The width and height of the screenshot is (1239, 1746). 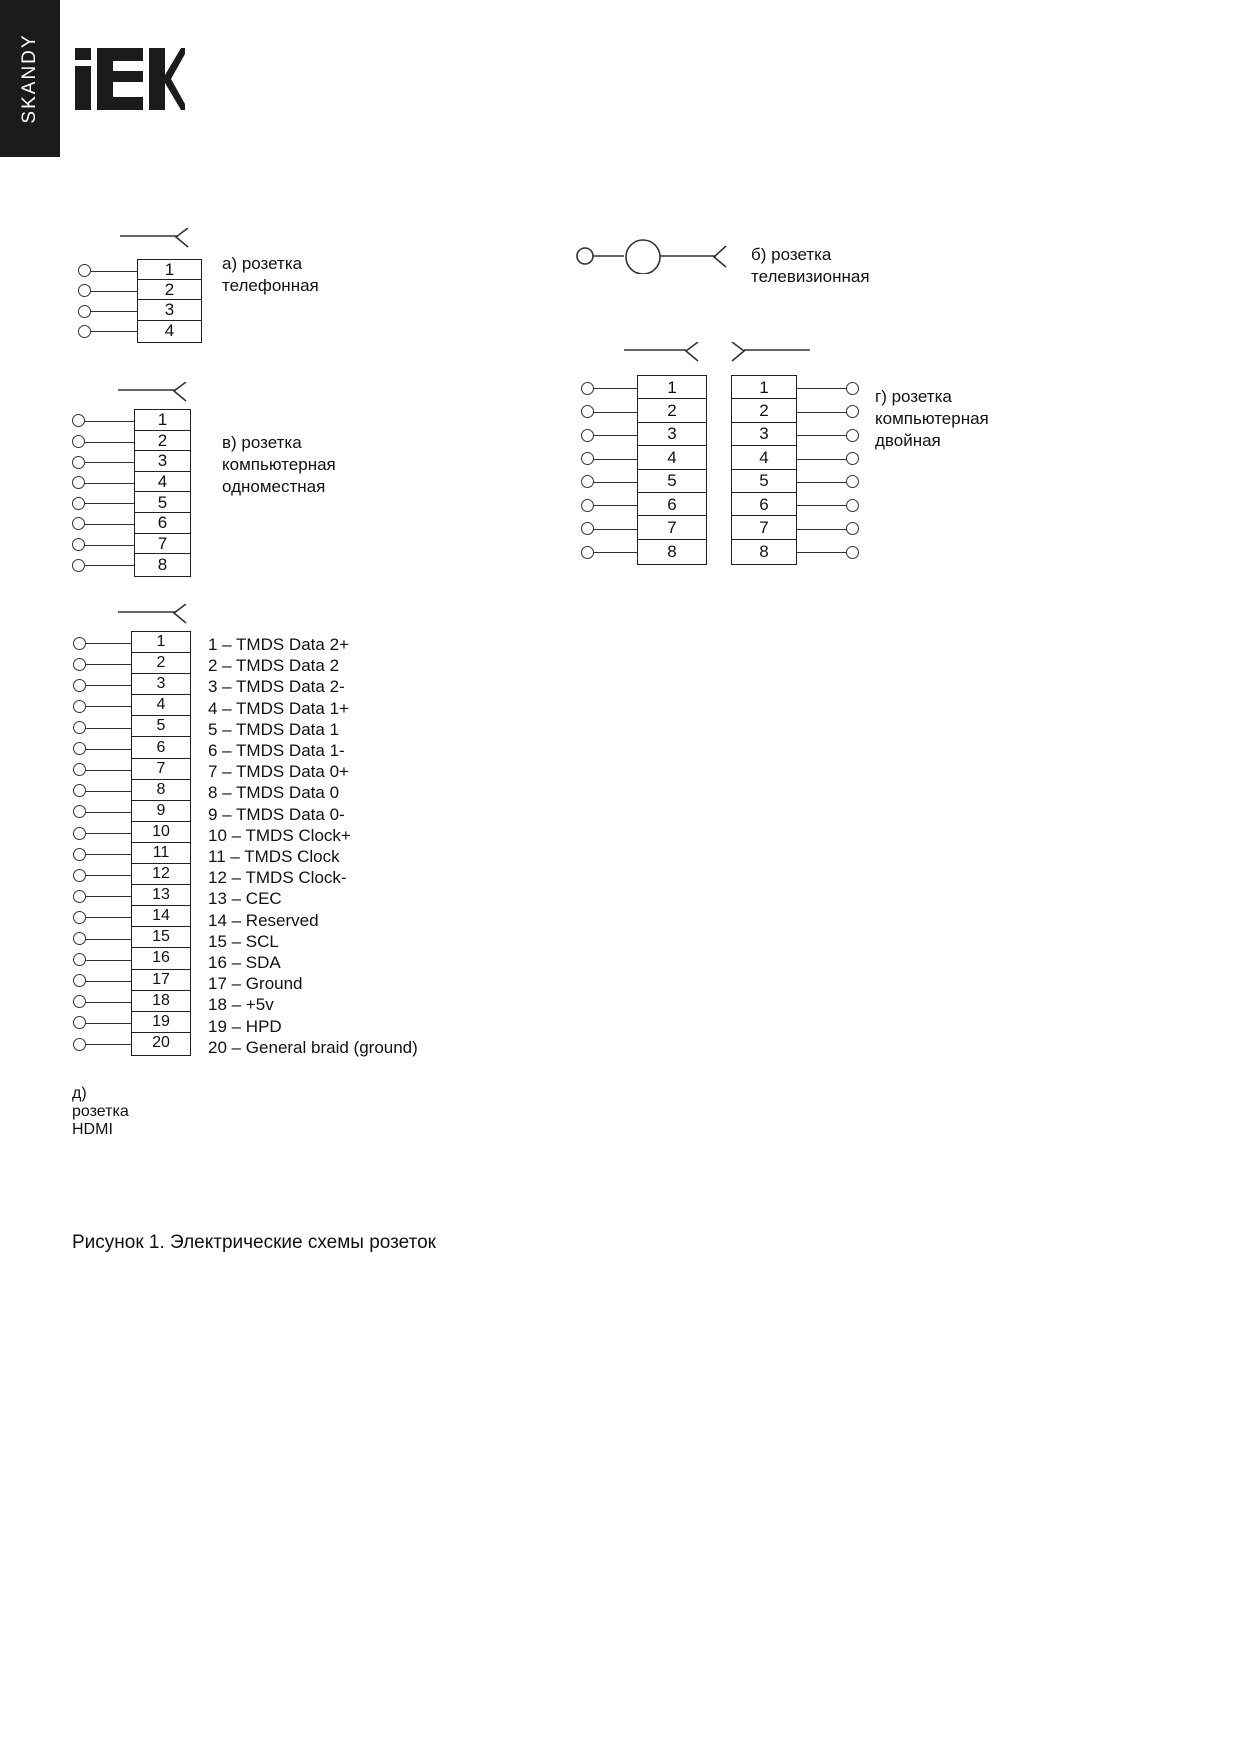 What do you see at coordinates (161, 854) in the screenshot?
I see `terminal-row: 11` at bounding box center [161, 854].